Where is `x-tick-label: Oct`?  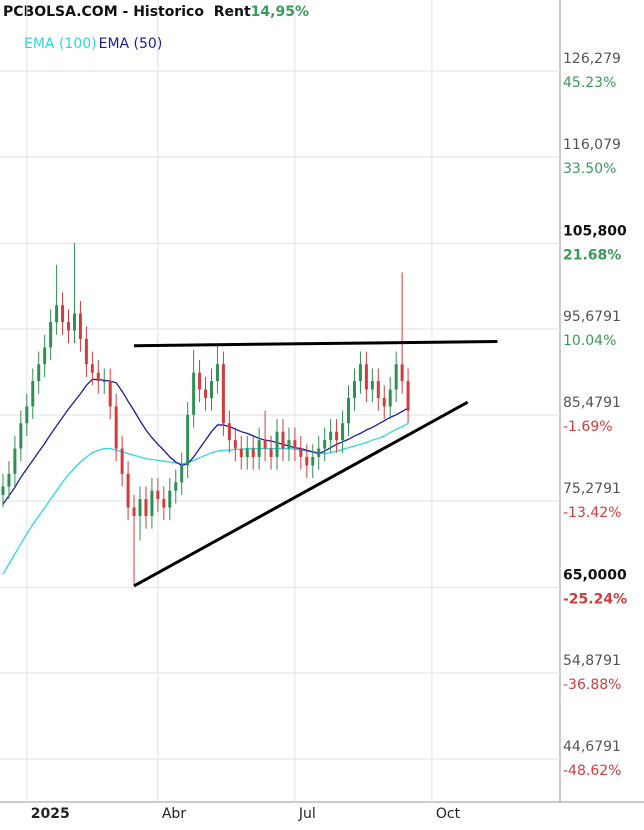
x-tick-label: Oct is located at coordinates (448, 814).